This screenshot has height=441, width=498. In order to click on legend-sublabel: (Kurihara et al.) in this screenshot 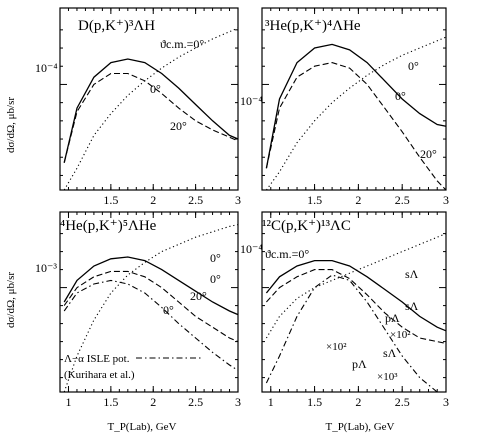, I will do `click(99, 375)`.